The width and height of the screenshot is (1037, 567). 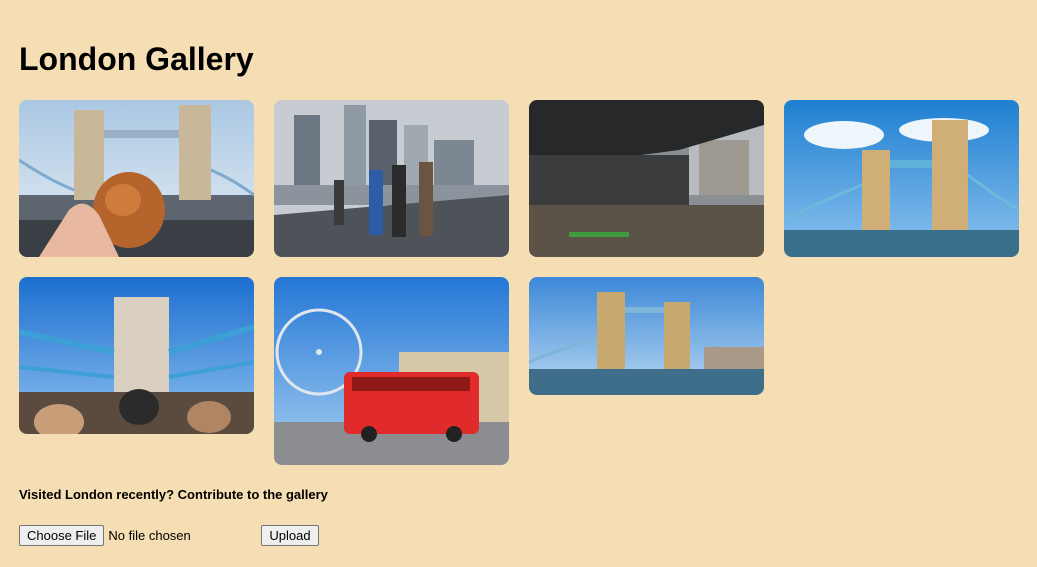 I want to click on page-title: London Gallery, so click(x=136, y=59).